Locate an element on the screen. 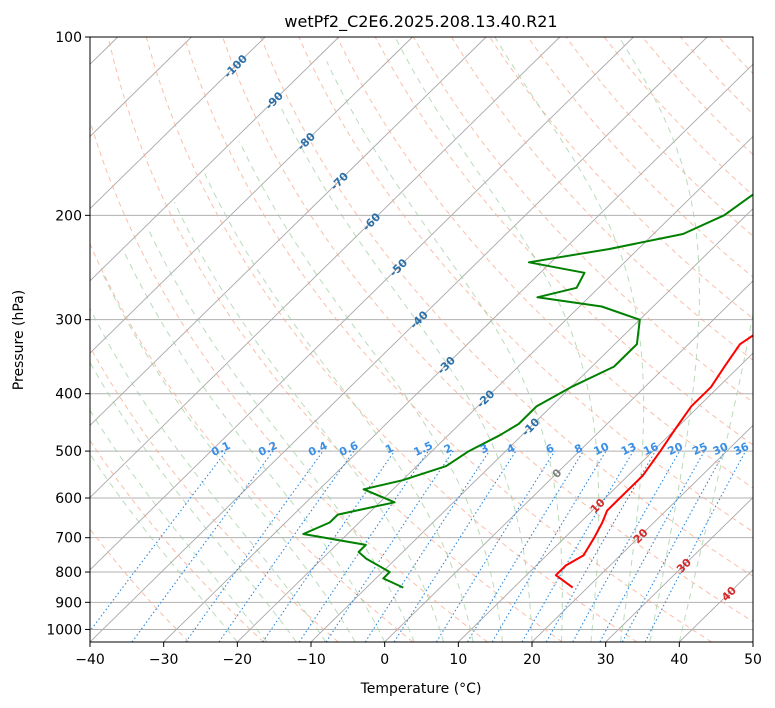 The width and height of the screenshot is (775, 708). mixing-ratio-label: 36 is located at coordinates (742, 449).